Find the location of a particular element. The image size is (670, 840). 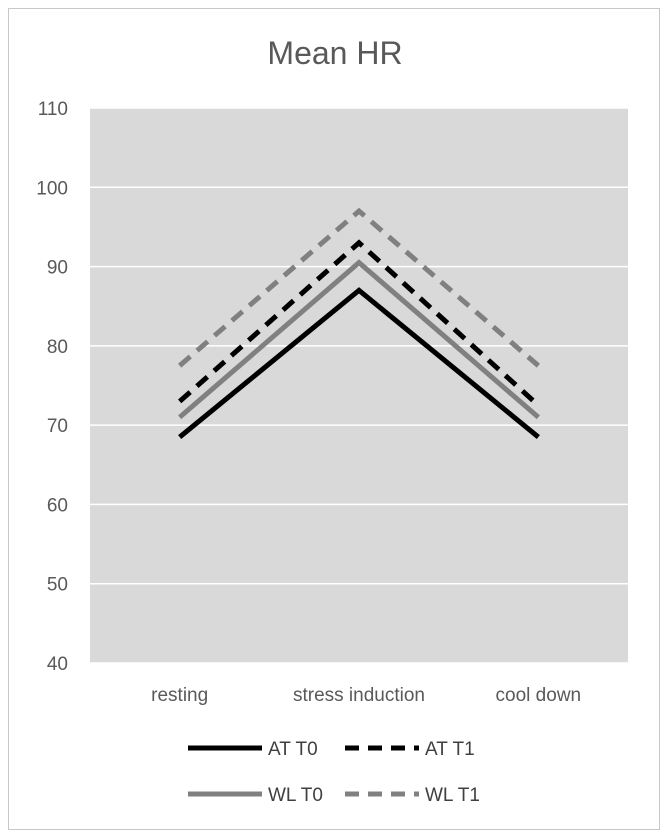

y-tick-label: 50 is located at coordinates (57, 585).